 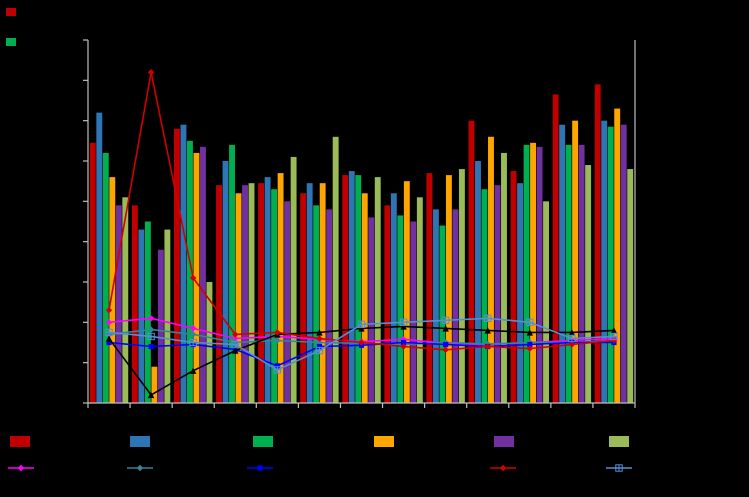 What do you see at coordinates (381, 468) in the screenshot?
I see `legend-line-black-marker` at bounding box center [381, 468].